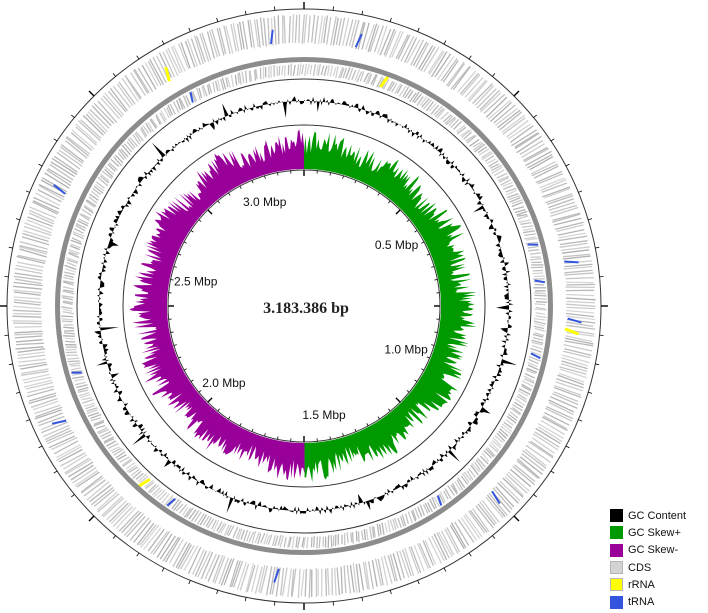  What do you see at coordinates (657, 515) in the screenshot?
I see `legend-label: GC Content` at bounding box center [657, 515].